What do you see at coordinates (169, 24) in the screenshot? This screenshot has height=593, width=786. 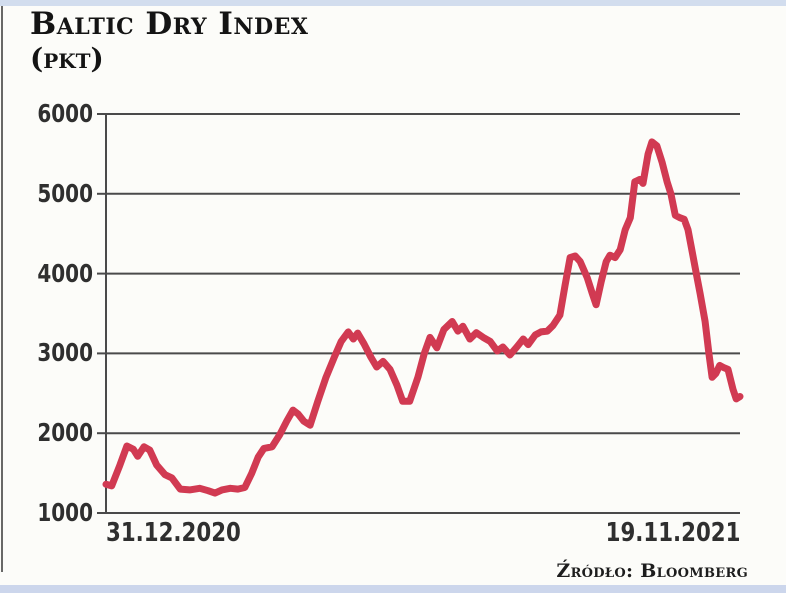 I see `chart-title: Baltic Dry Index` at bounding box center [169, 24].